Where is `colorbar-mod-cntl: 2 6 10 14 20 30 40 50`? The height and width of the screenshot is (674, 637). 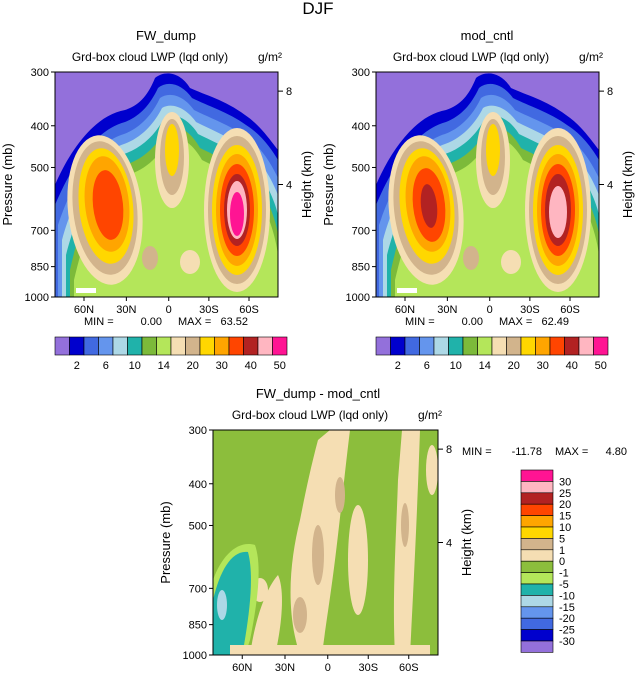 colorbar-mod-cntl: 2 6 10 14 20 30 40 50 is located at coordinates (492, 354).